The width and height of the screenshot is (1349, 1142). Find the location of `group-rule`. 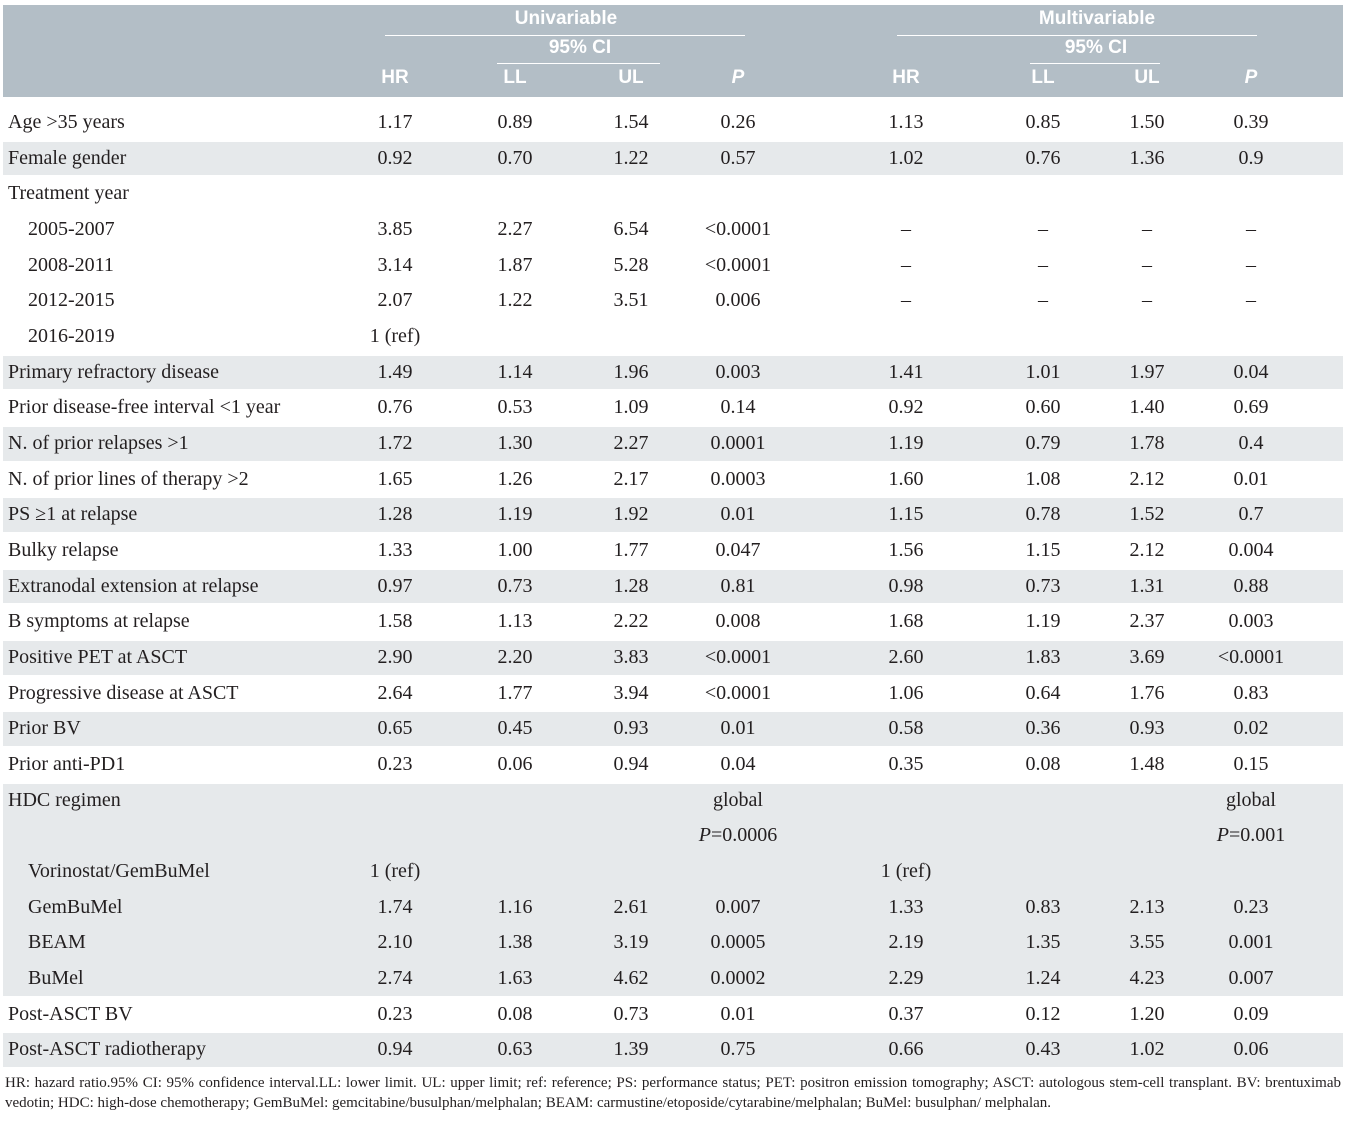

group-rule is located at coordinates (1077, 35).